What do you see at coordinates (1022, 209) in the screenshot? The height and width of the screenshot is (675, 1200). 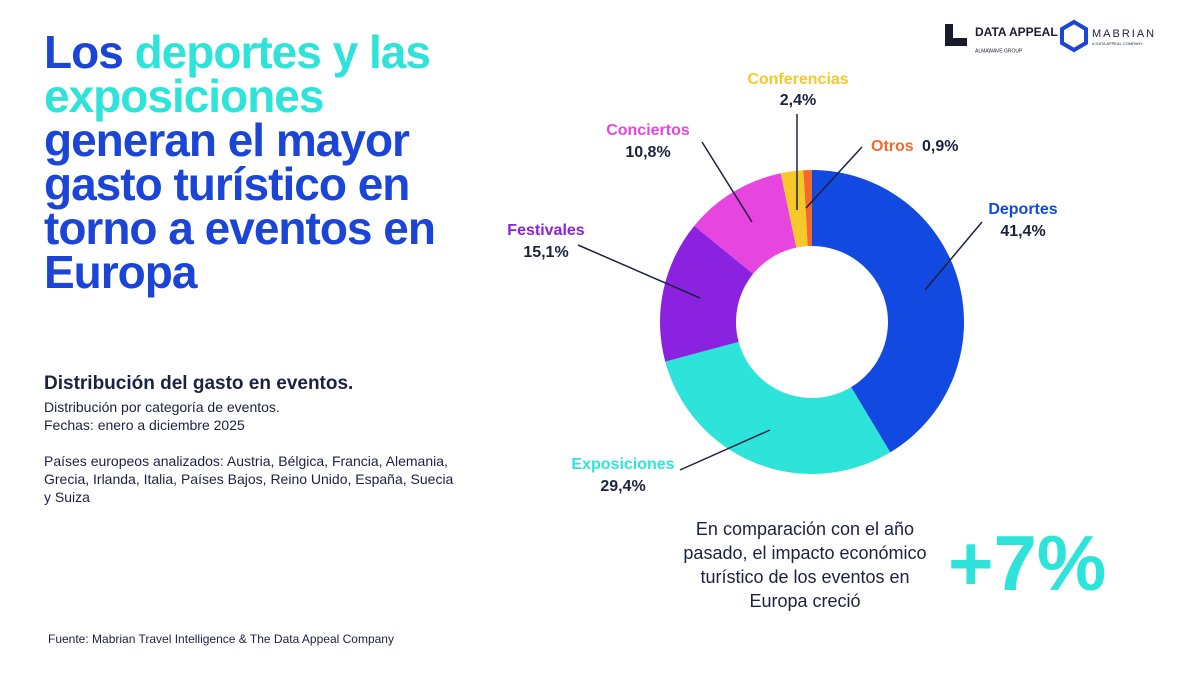 I see `slice-label: Deportes` at bounding box center [1022, 209].